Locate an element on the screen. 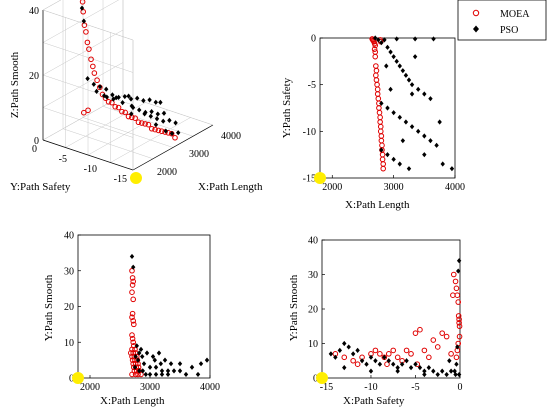 The image size is (550, 413). panel-2-xlabel: X:Path Length is located at coordinates (377, 205).